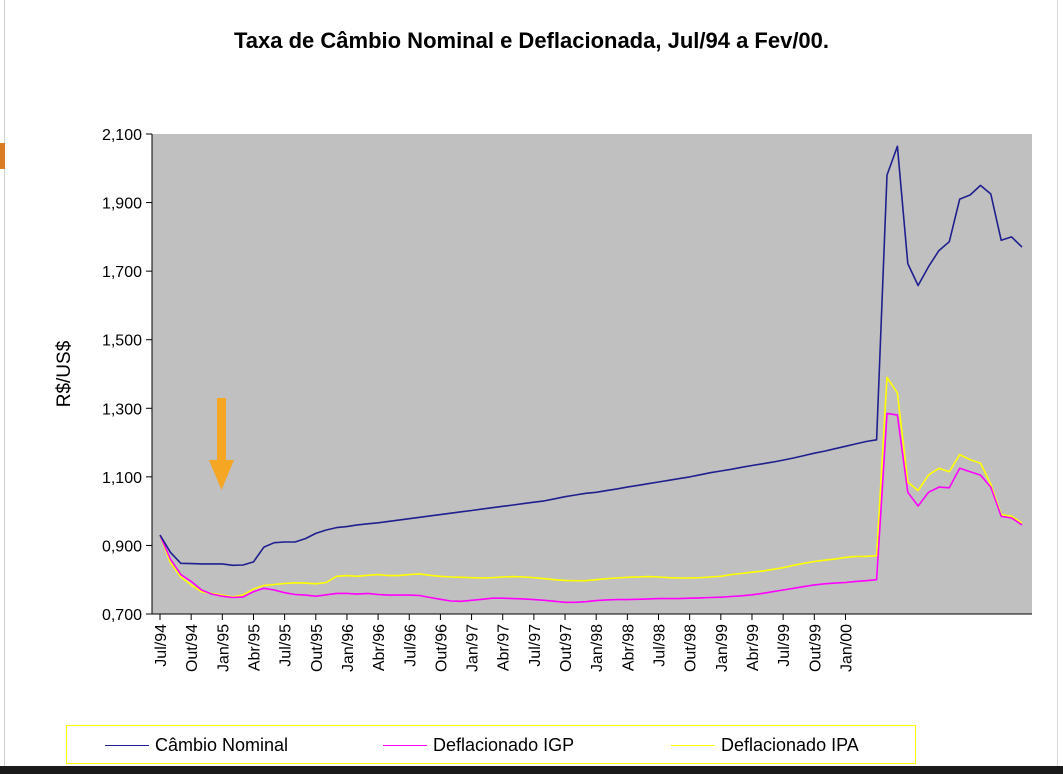  Describe the element at coordinates (127, 745) in the screenshot. I see `legend-swatch-nominal` at that location.